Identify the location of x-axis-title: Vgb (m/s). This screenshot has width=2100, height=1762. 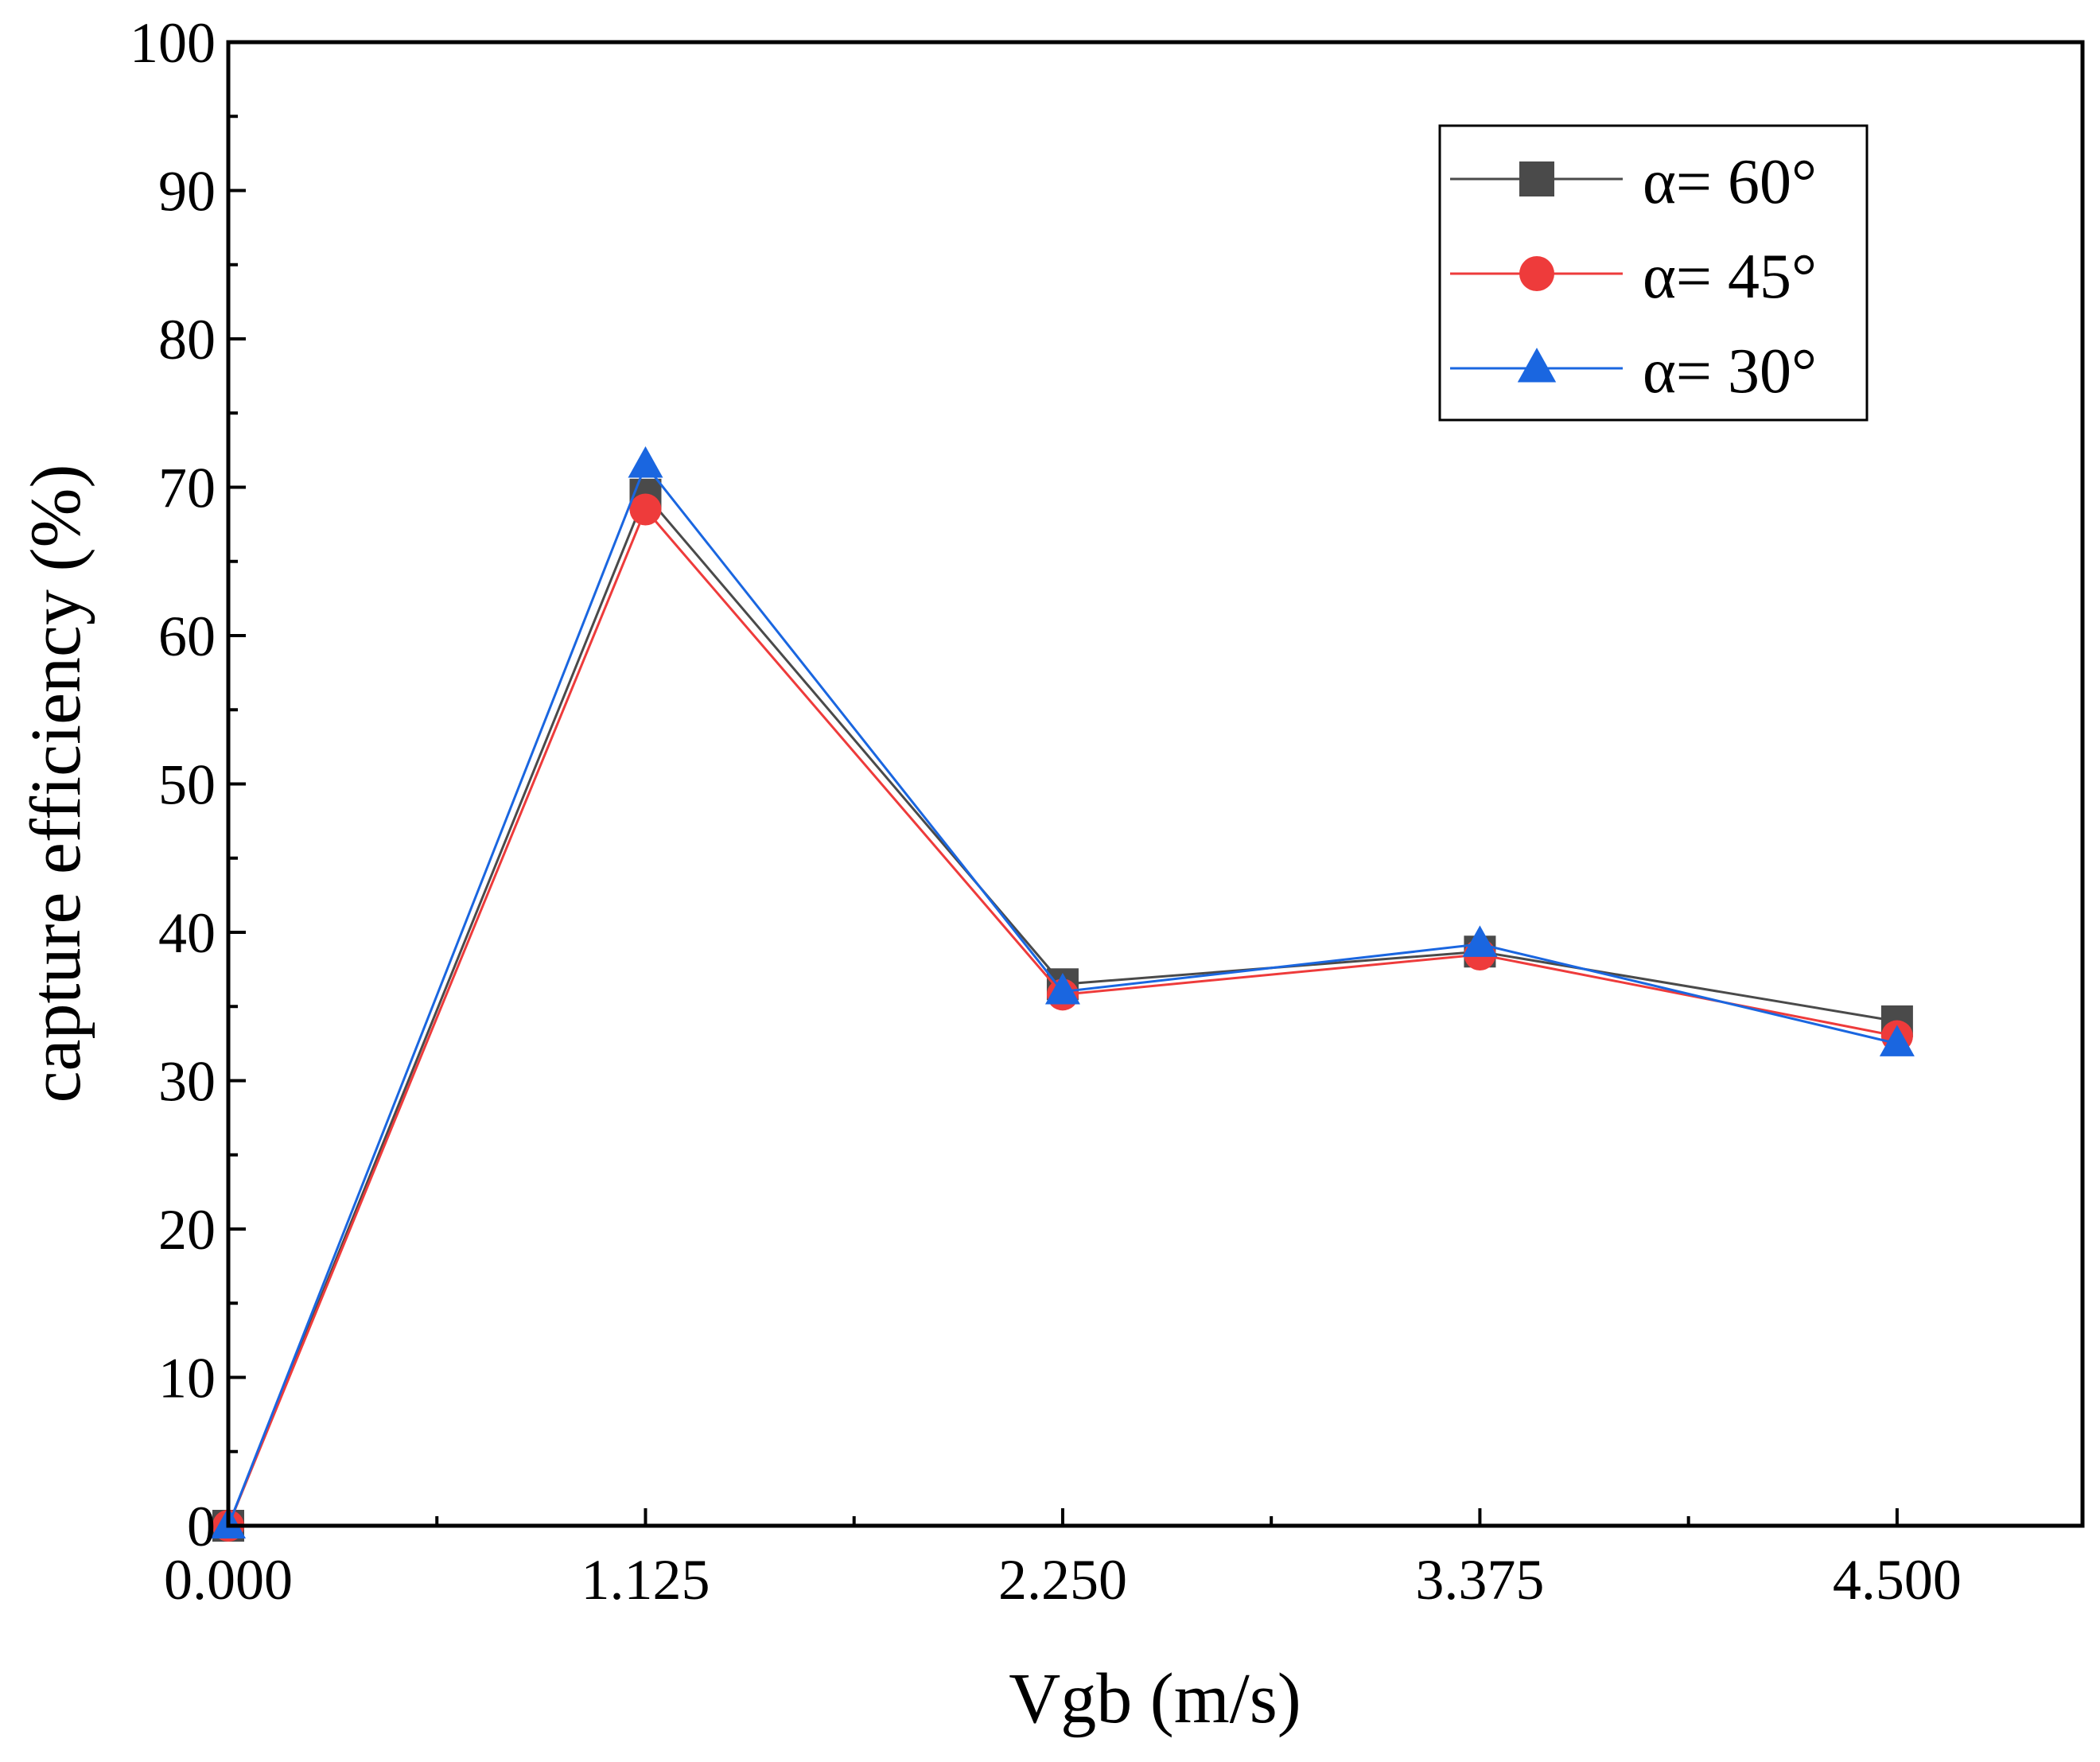
(1155, 1698).